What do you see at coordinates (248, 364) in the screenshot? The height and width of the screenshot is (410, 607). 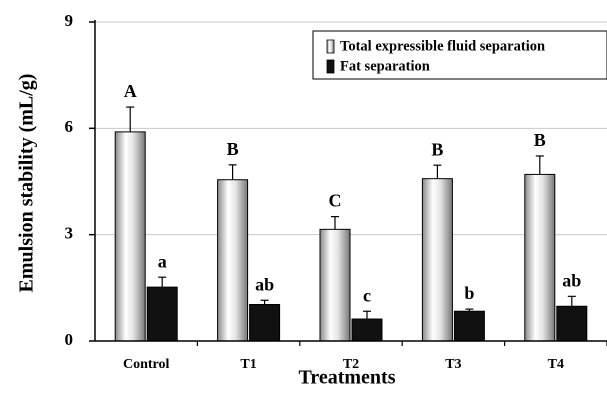 I see `x-tick-label-T1: T1` at bounding box center [248, 364].